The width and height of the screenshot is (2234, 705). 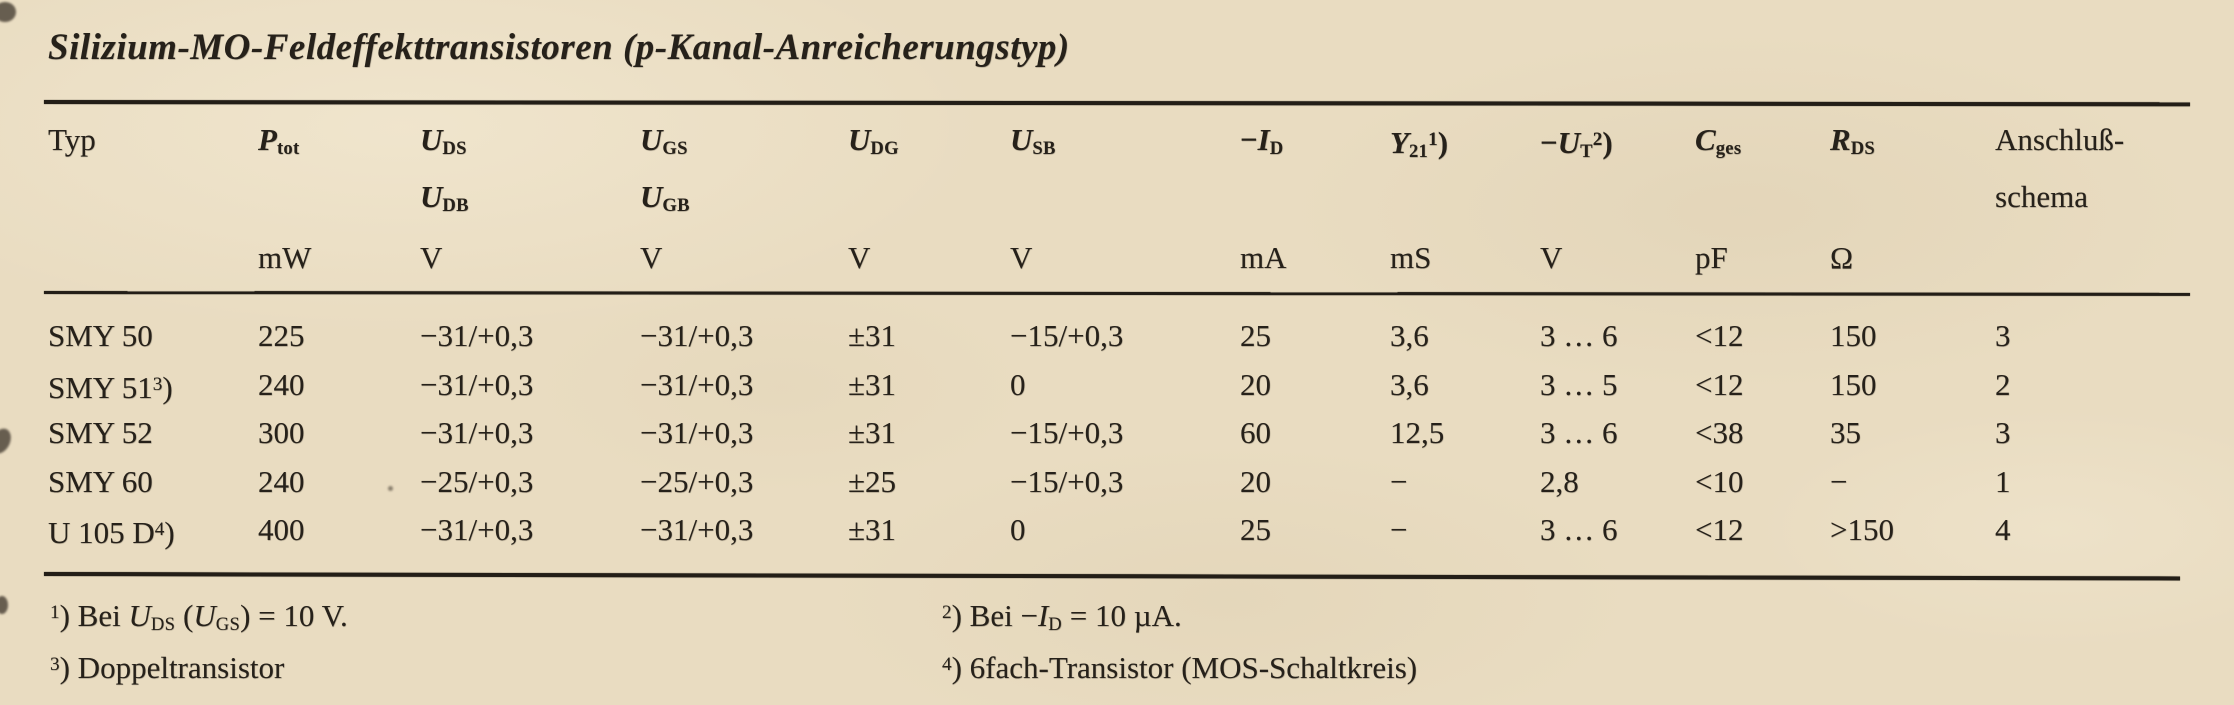 I want to click on cell-schema: 1, so click(x=2003, y=481).